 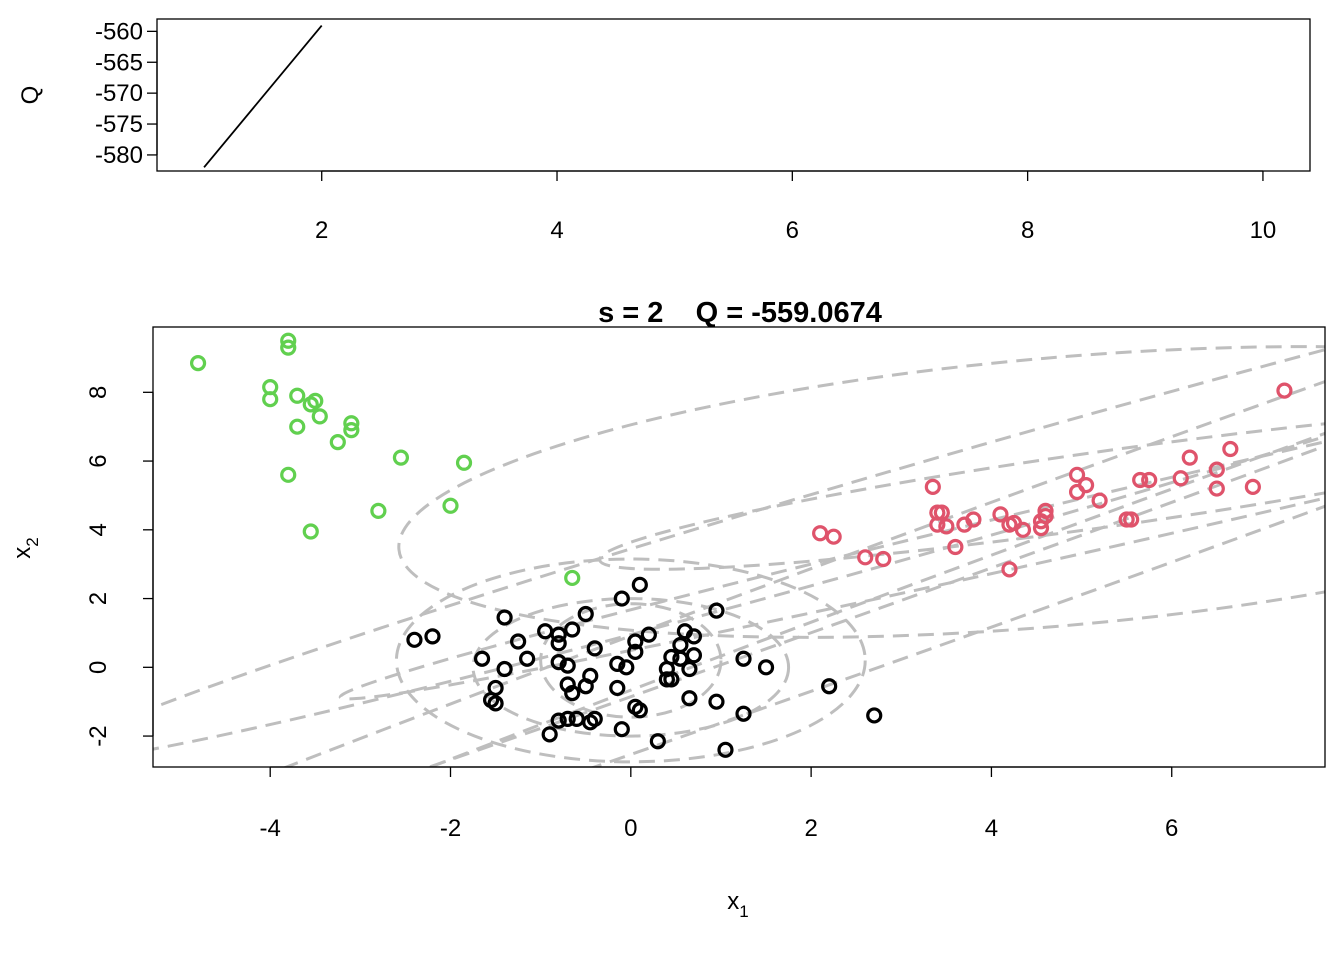 What do you see at coordinates (450, 828) in the screenshot?
I see `scatter-x-tick-label: -2` at bounding box center [450, 828].